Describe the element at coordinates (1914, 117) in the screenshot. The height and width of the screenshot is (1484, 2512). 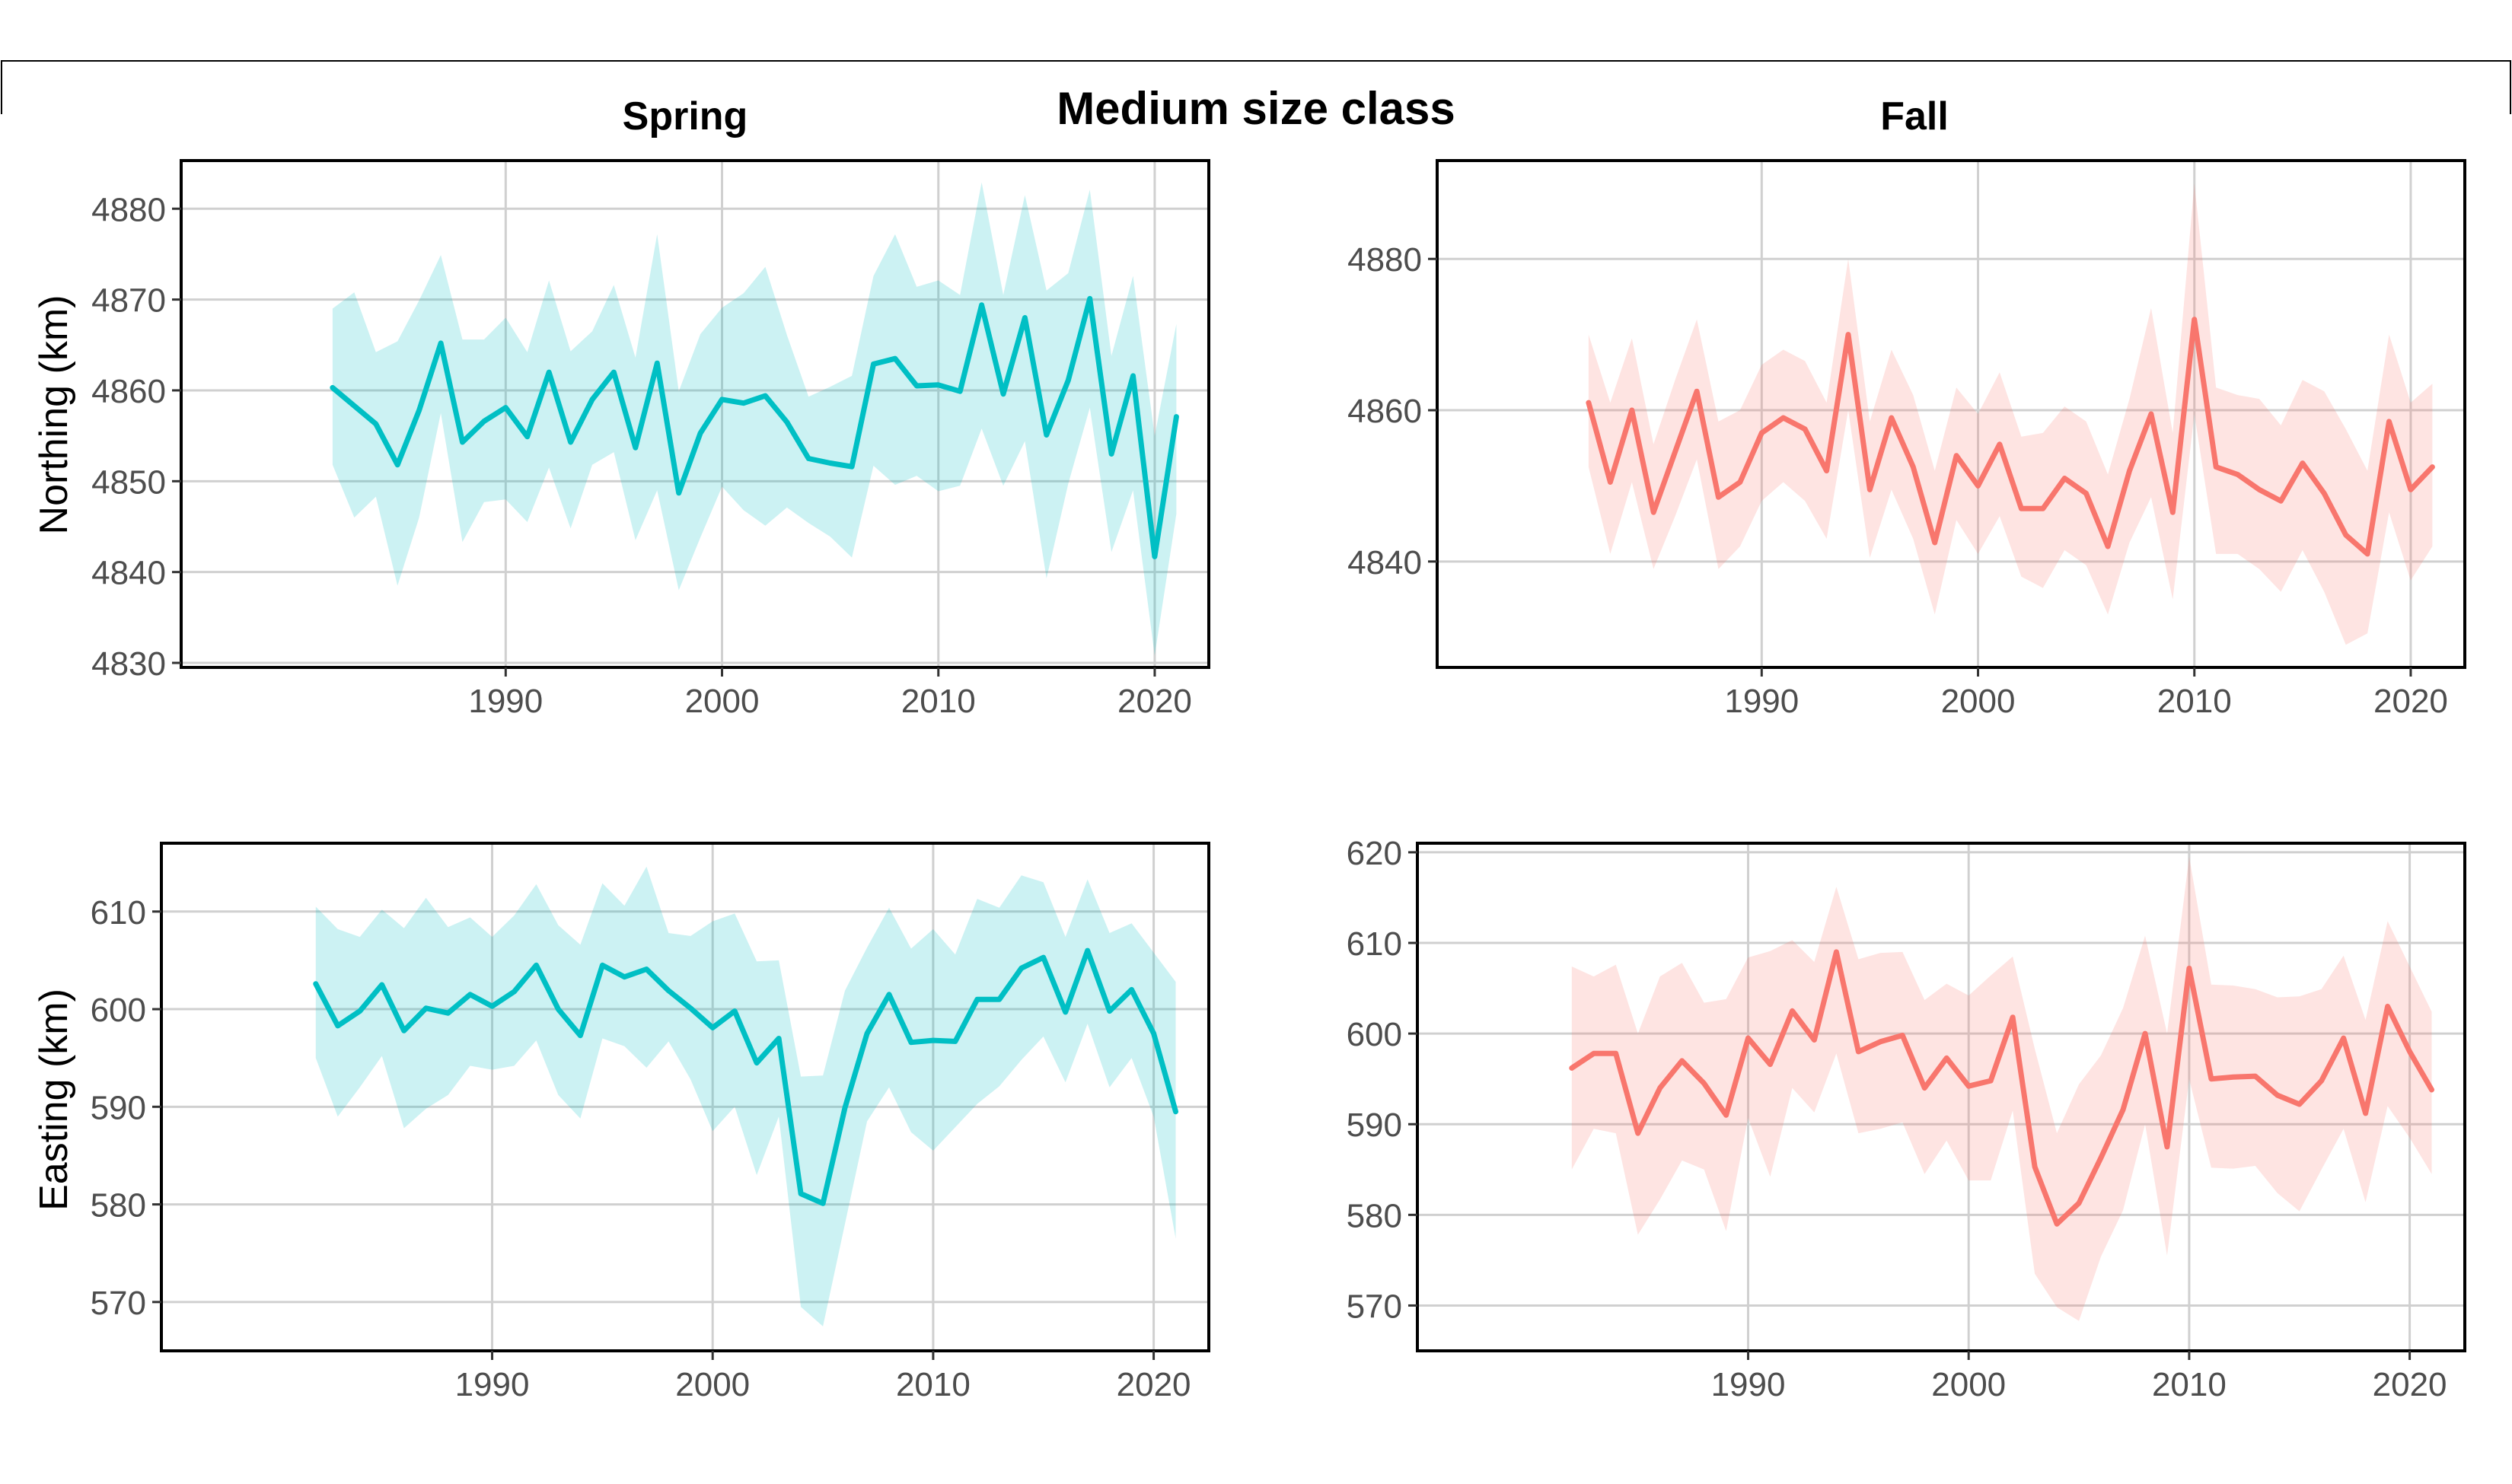
I see `column-title-fall: Fall` at that location.